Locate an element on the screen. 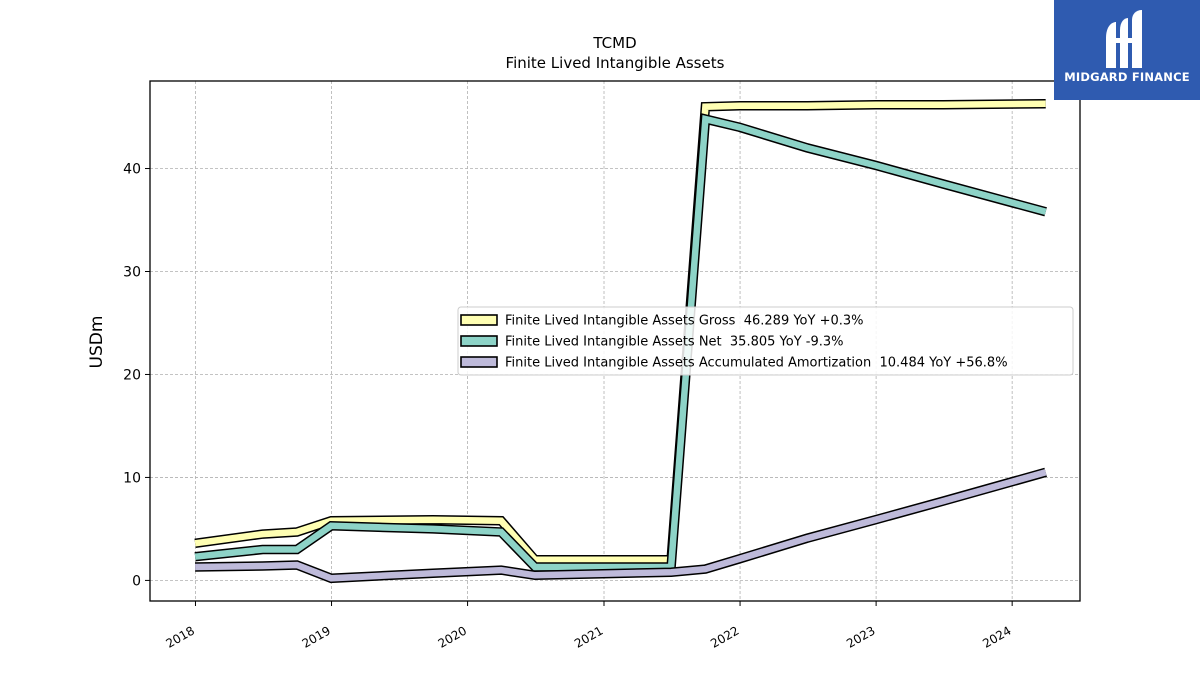  y-tick-label: 10 is located at coordinates (132, 478).